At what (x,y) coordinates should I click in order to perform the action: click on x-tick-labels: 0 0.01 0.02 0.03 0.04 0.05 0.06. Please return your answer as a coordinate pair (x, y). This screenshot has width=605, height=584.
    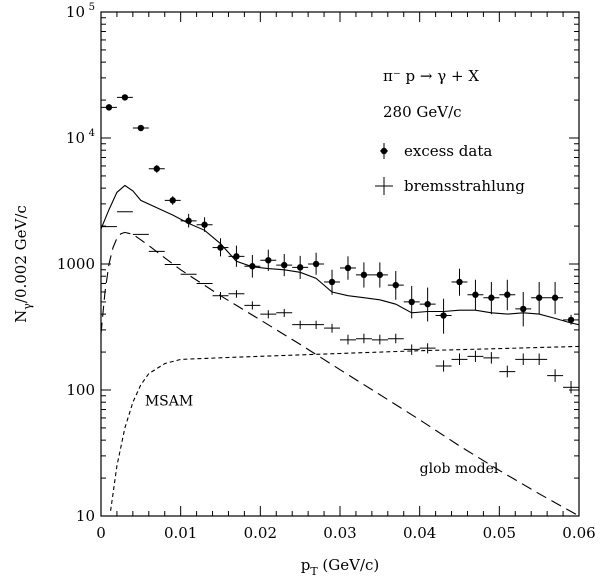
    Looking at the image, I should click on (345, 533).